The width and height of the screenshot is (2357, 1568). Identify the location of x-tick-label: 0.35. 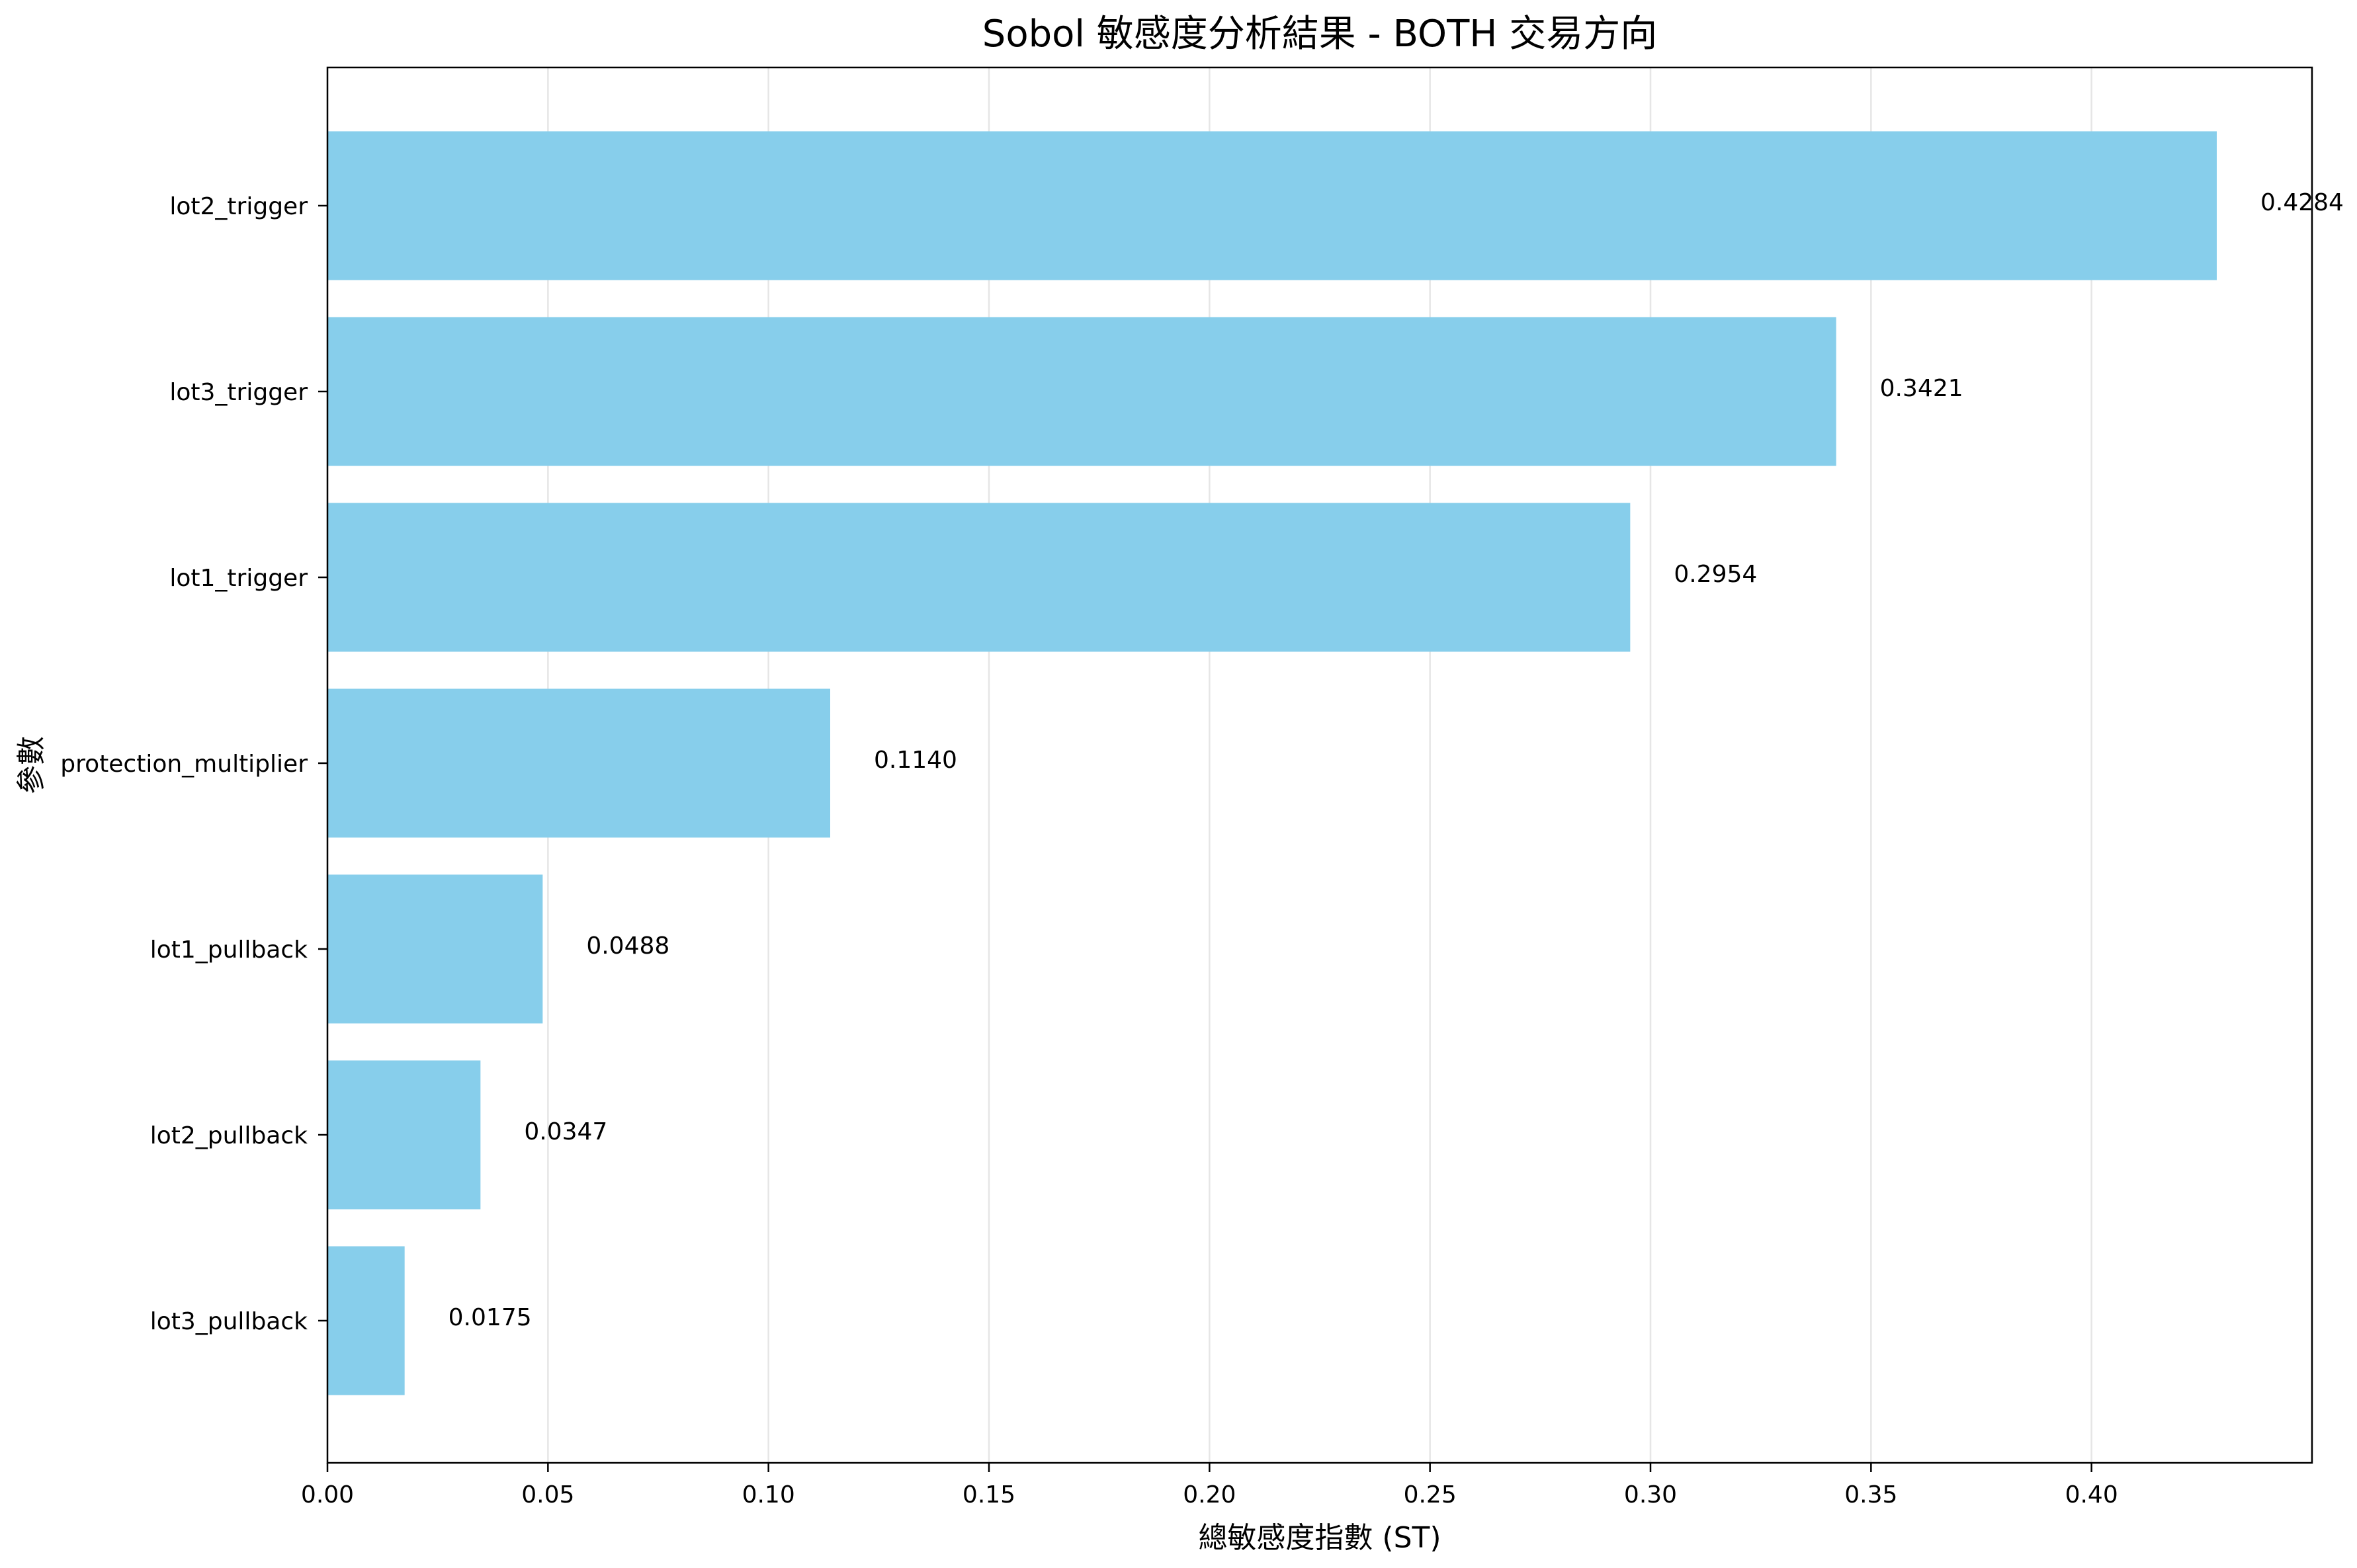
(1870, 1494).